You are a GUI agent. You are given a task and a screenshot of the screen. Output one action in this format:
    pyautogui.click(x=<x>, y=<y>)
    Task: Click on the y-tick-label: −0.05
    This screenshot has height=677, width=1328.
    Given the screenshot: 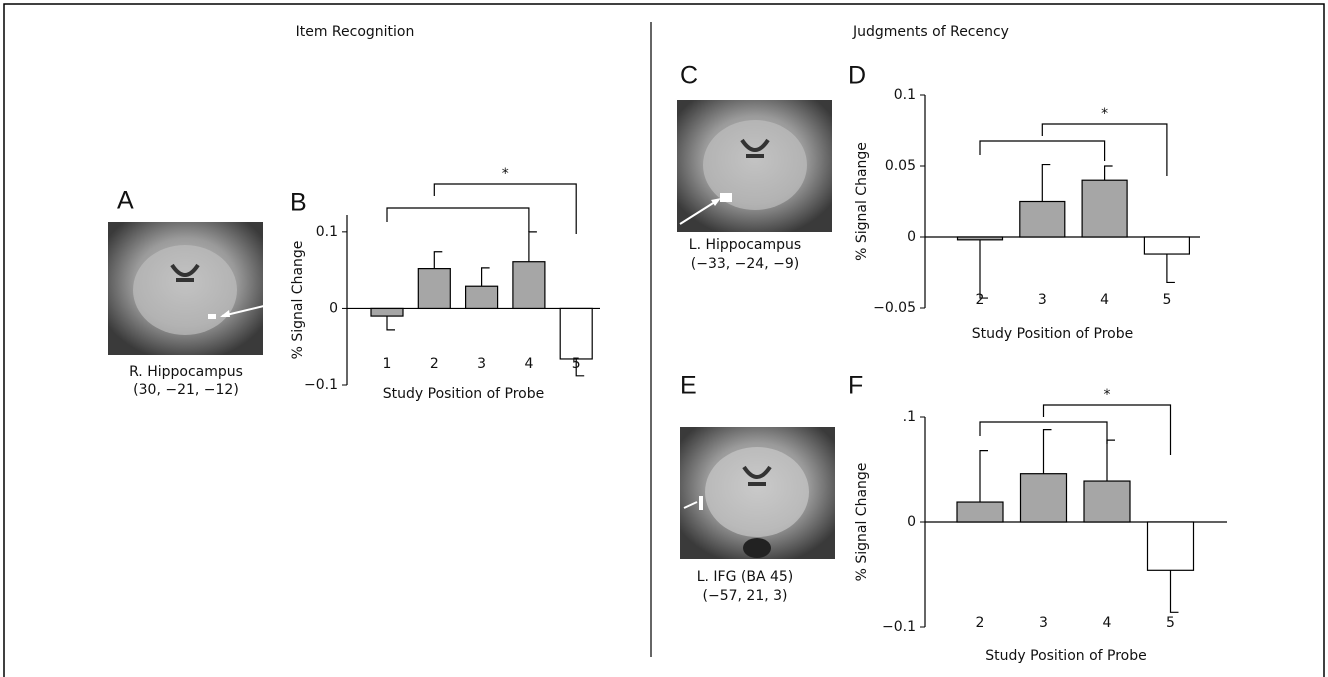 What is the action you would take?
    pyautogui.click(x=894, y=308)
    